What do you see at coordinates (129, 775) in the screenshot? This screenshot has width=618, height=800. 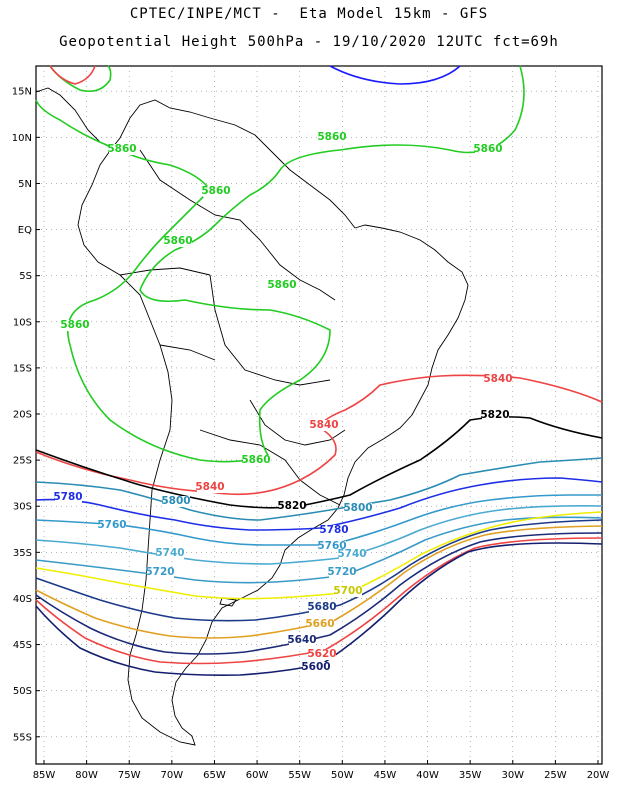 I see `lon-tick-label: 75W` at bounding box center [129, 775].